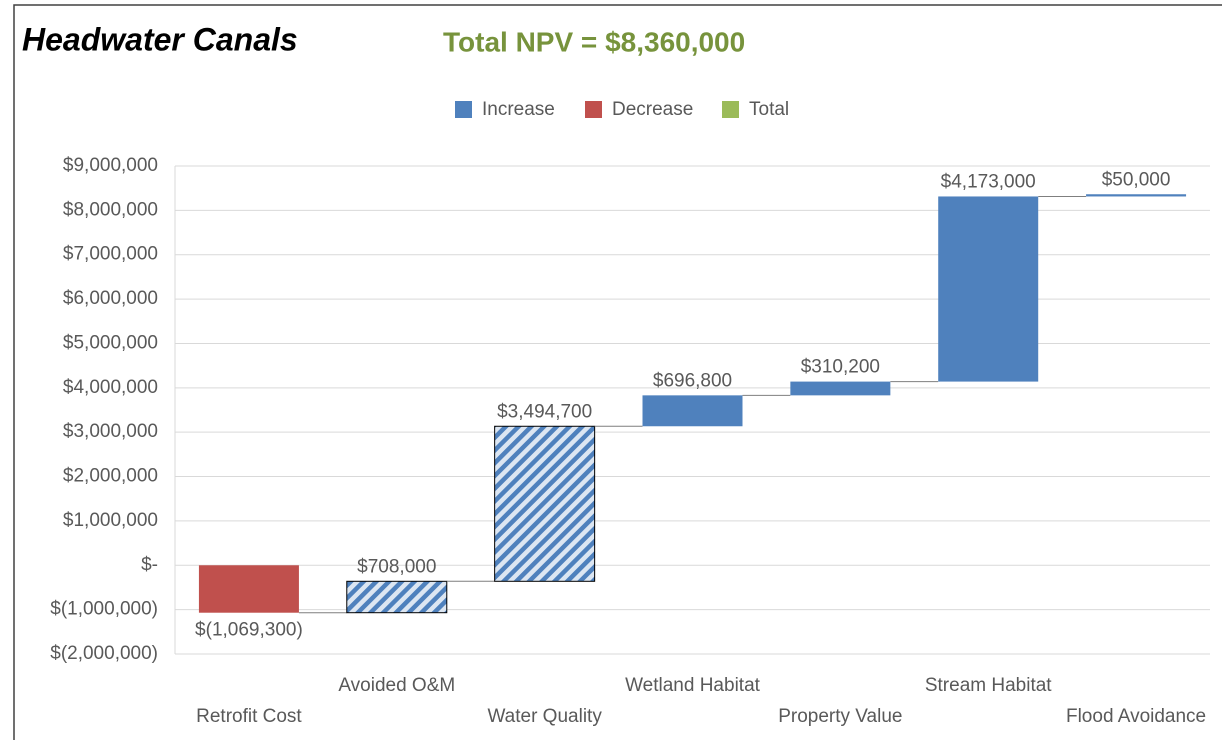  What do you see at coordinates (544, 411) in the screenshot?
I see `data-label: $3,494,700` at bounding box center [544, 411].